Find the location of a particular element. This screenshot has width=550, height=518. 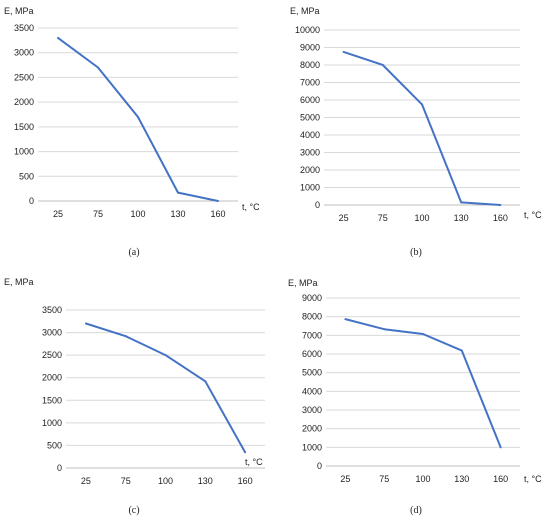

panel-label: (d) is located at coordinates (416, 510).